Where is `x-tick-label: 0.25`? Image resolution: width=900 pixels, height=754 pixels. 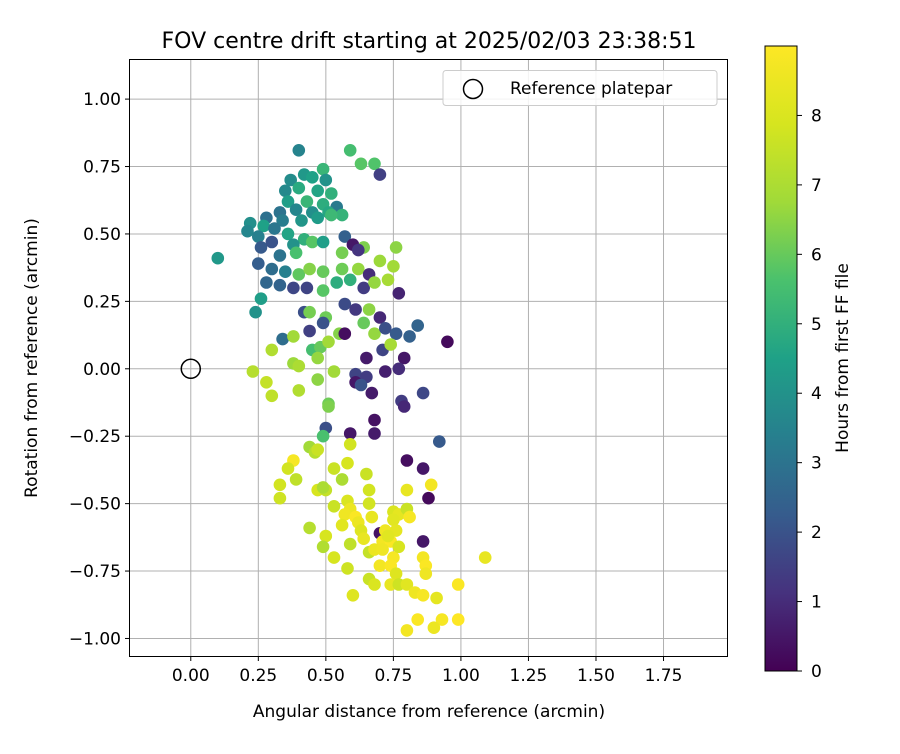 x-tick-label: 0.25 is located at coordinates (258, 676).